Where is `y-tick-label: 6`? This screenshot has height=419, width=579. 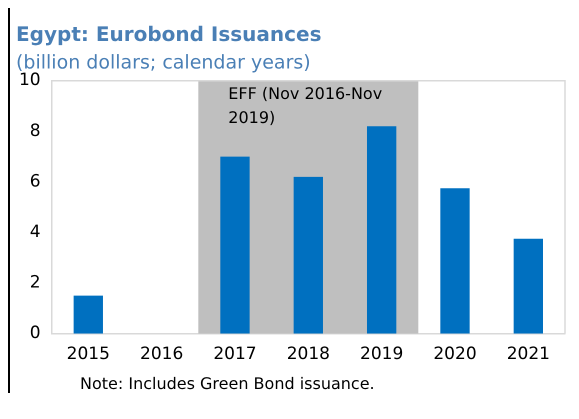 y-tick-label: 6 is located at coordinates (35, 181).